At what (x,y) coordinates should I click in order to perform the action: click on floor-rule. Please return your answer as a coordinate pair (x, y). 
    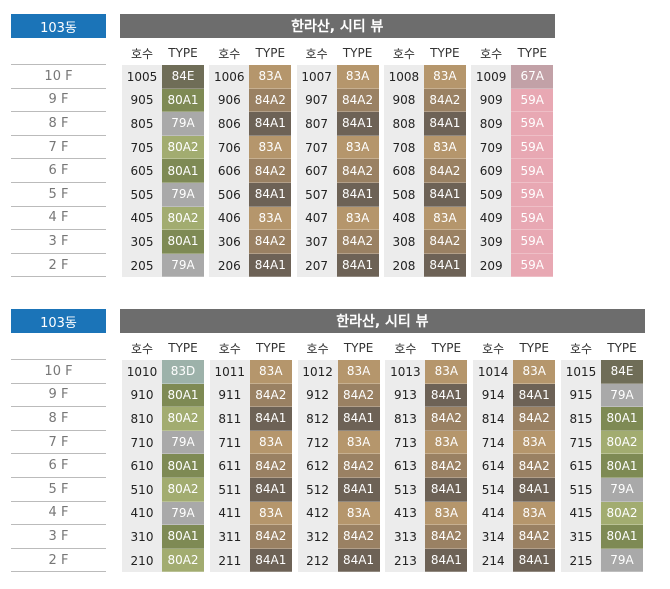
    Looking at the image, I should click on (58, 64).